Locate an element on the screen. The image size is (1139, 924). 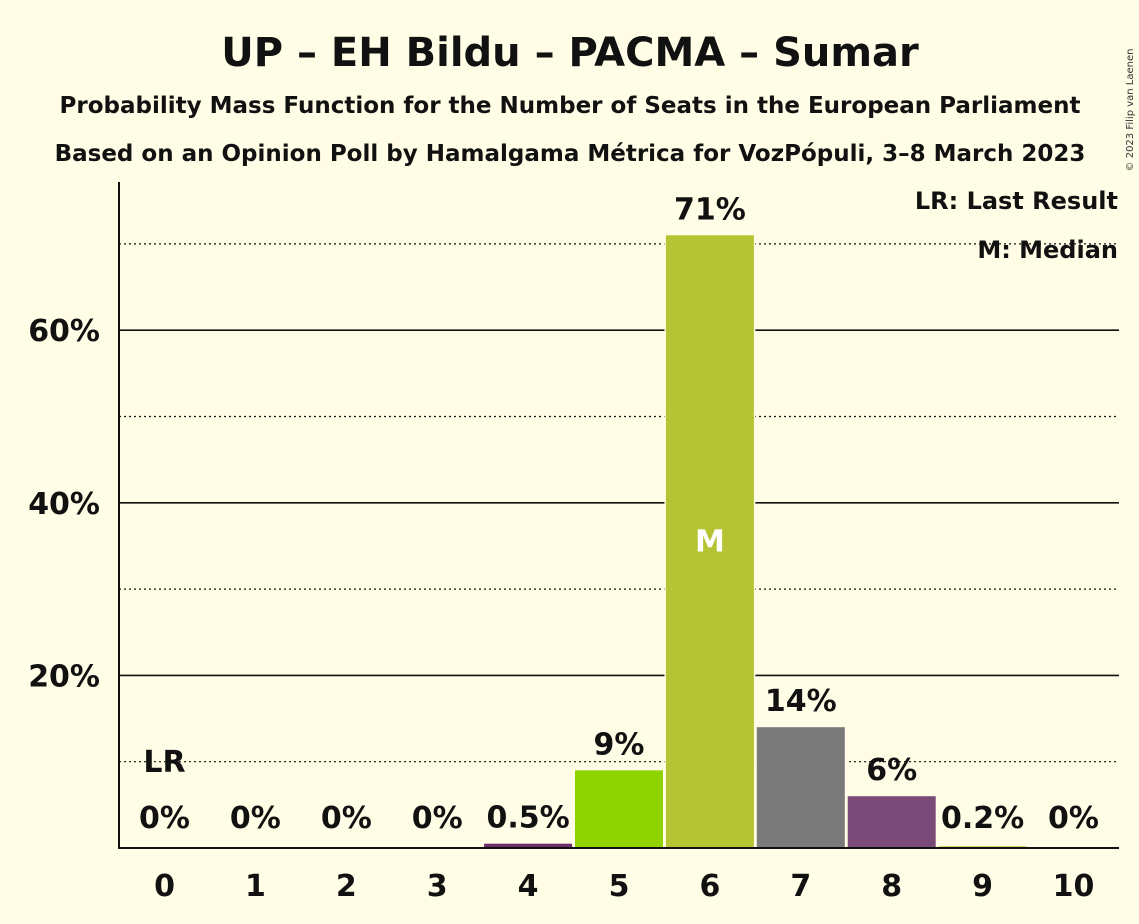
legend-last-result: LR: Last Result is located at coordinates (1016, 201).